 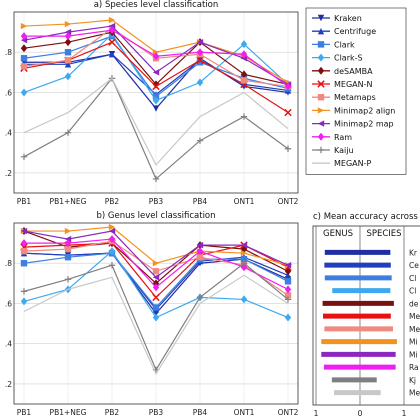 What do you see at coordinates (414, 393) in the screenshot?
I see `bar-label: Me` at bounding box center [414, 393].